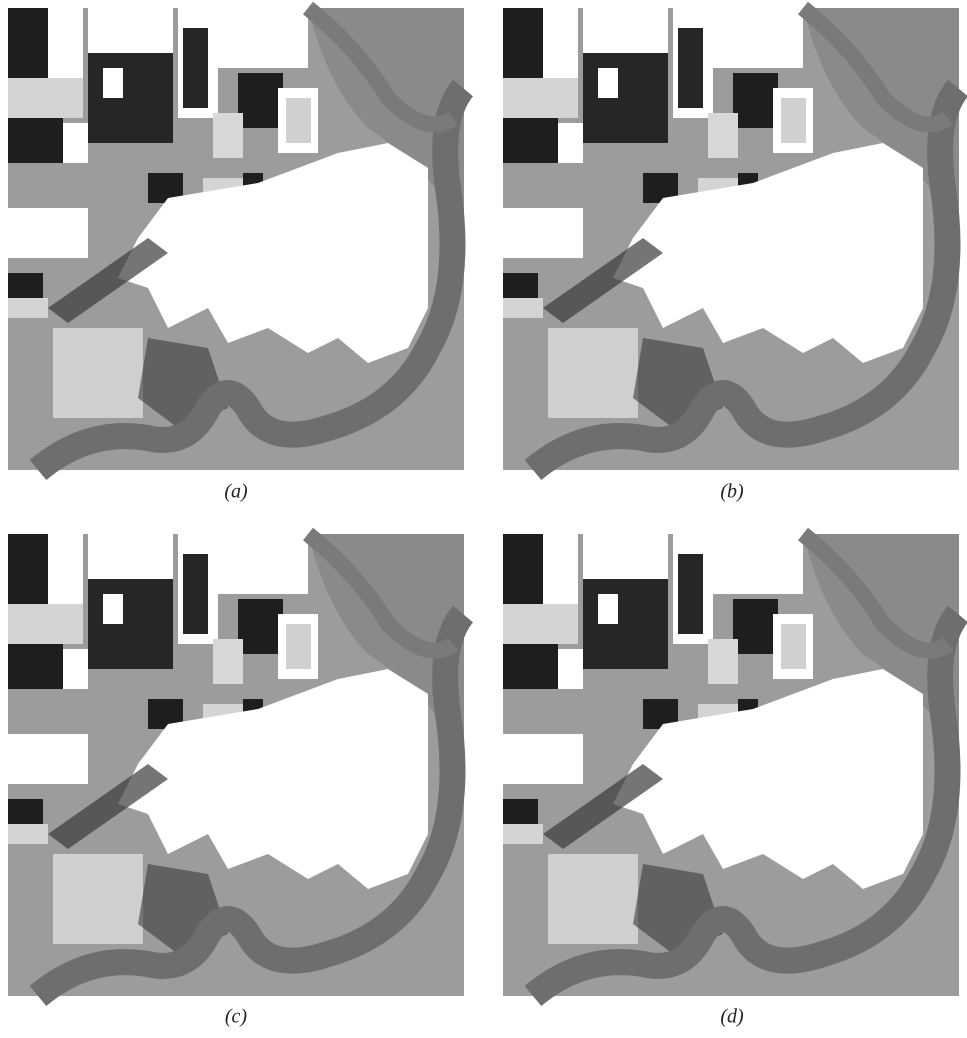 The height and width of the screenshot is (1038, 967). I want to click on caption: (a), so click(236, 492).